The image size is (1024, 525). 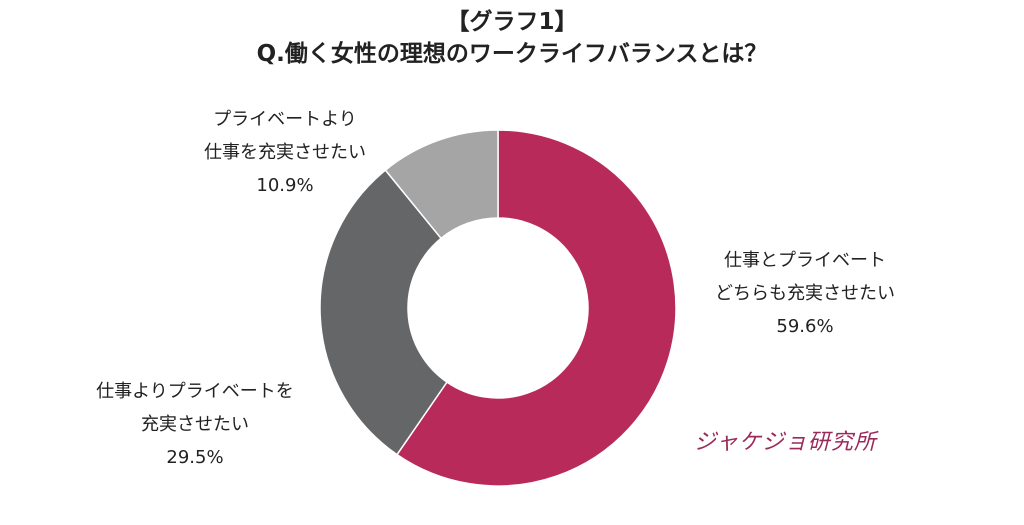 What do you see at coordinates (805, 260) in the screenshot?
I see `label-line: 仕事とプライベート` at bounding box center [805, 260].